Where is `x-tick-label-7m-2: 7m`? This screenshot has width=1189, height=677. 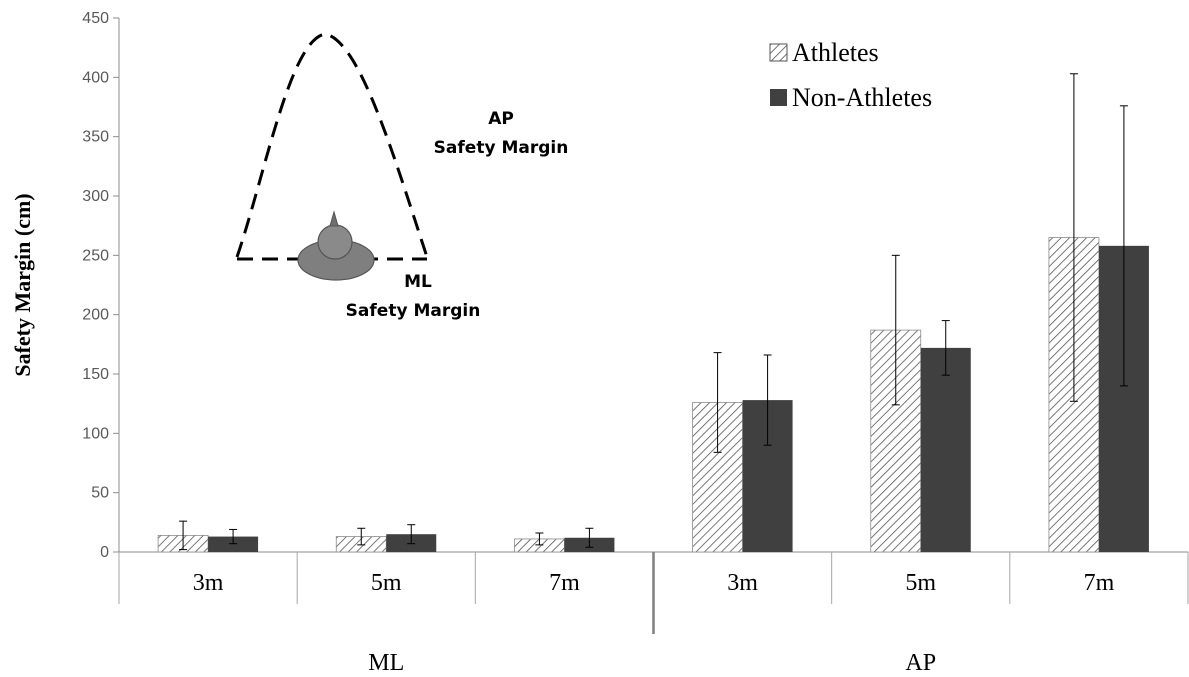
x-tick-label-7m-2: 7m is located at coordinates (564, 583).